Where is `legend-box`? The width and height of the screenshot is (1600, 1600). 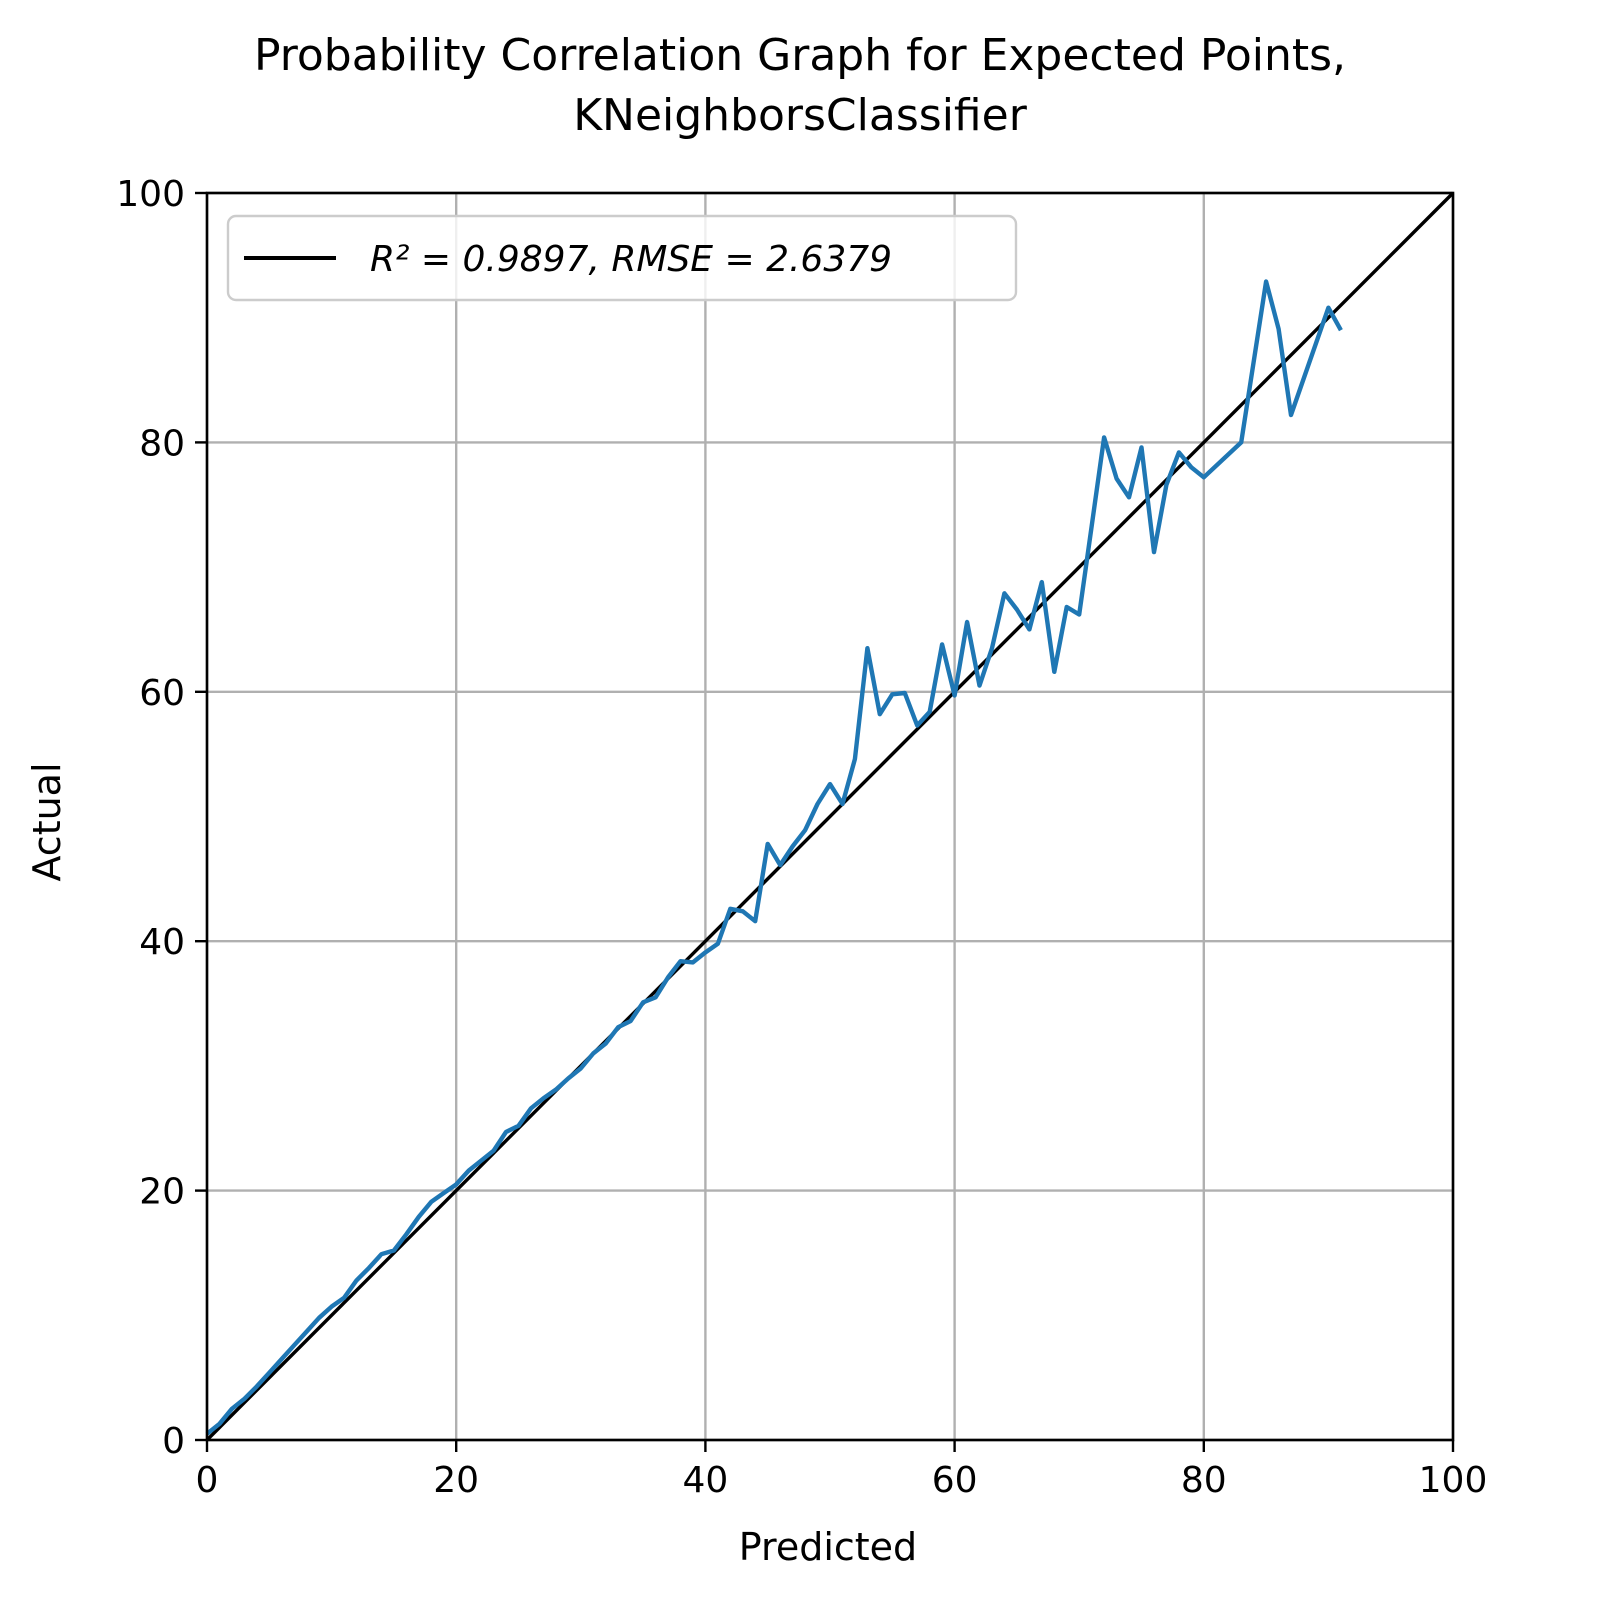
legend-box is located at coordinates (622, 258).